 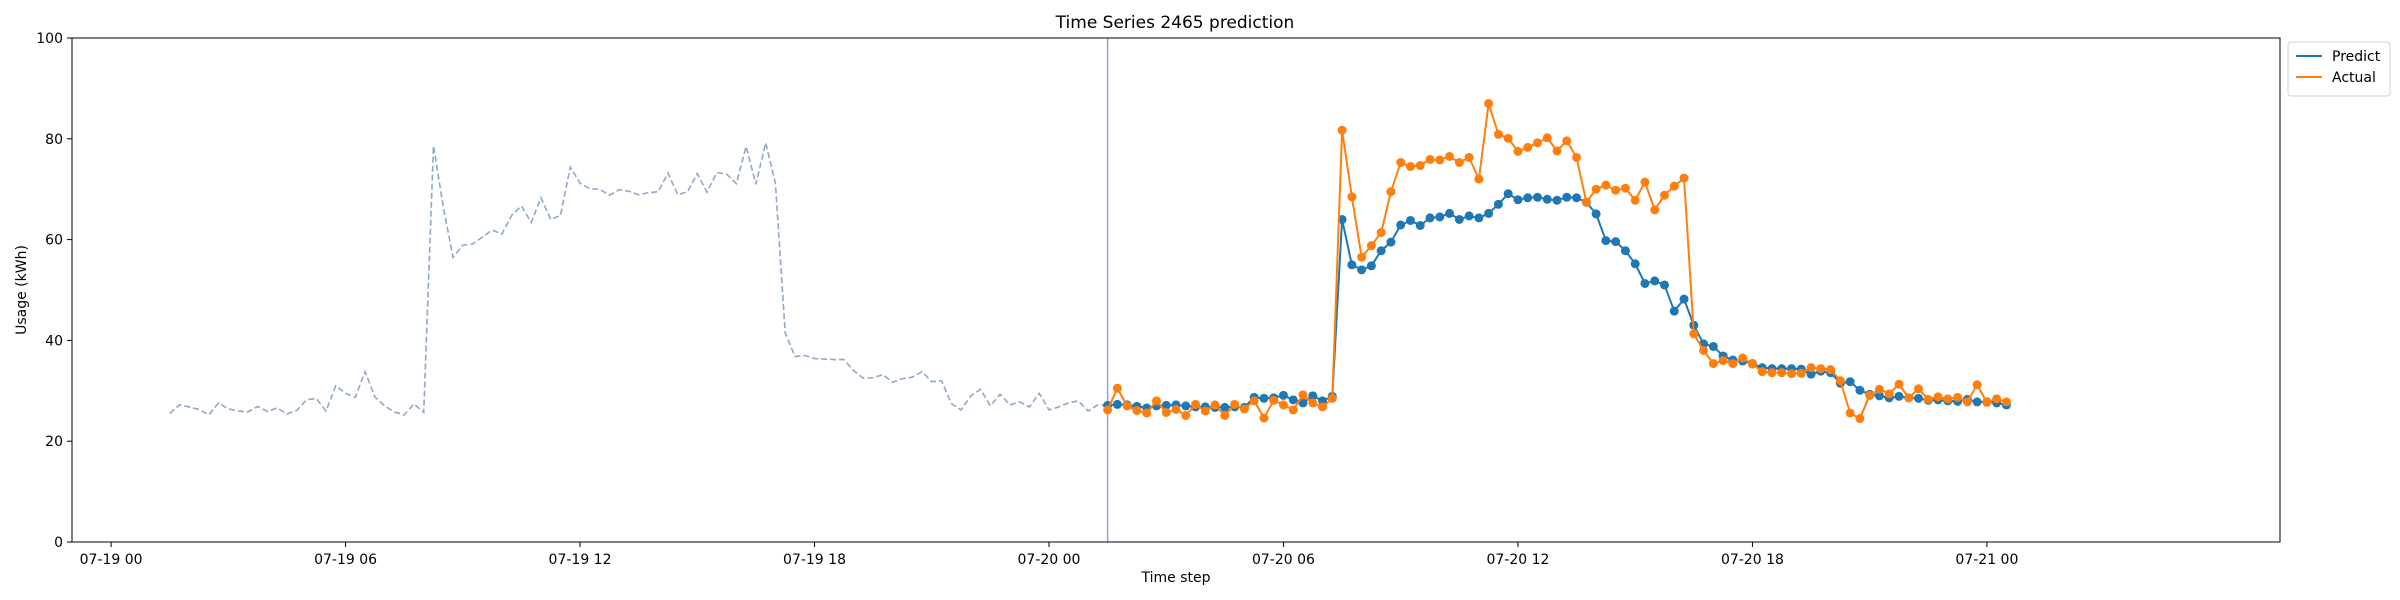 What do you see at coordinates (111, 560) in the screenshot?
I see `x-tick-label-0: 07-19 00` at bounding box center [111, 560].